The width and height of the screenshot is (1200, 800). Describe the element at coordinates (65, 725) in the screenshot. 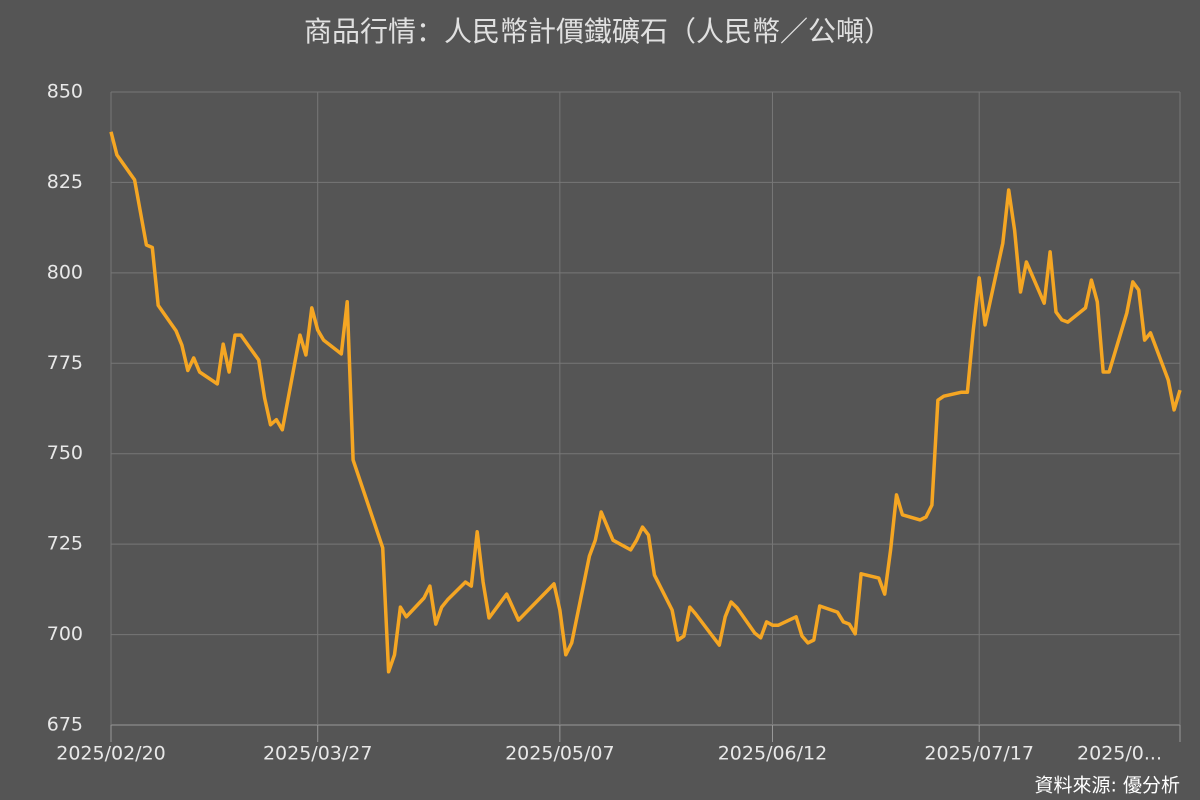

I see `y-tick-label: 675` at that location.